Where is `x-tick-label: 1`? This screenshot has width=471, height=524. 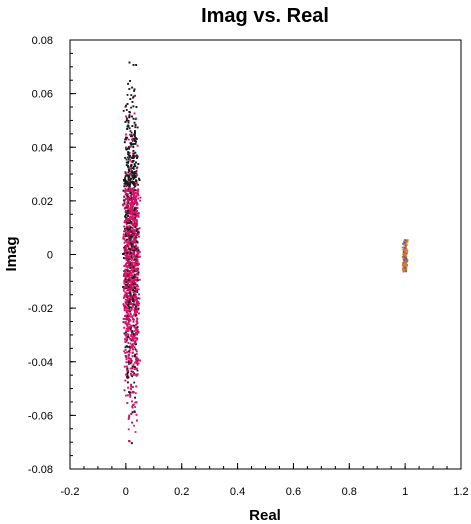
x-tick-label: 1 is located at coordinates (405, 492).